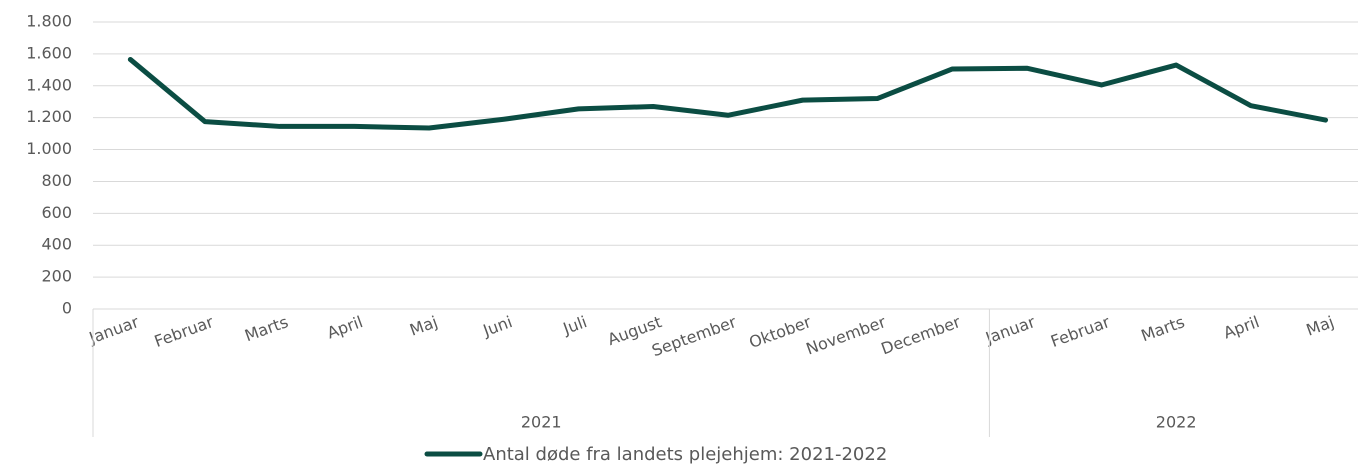 The image size is (1358, 466). I want to click on x-tick-label: September, so click(694, 336).